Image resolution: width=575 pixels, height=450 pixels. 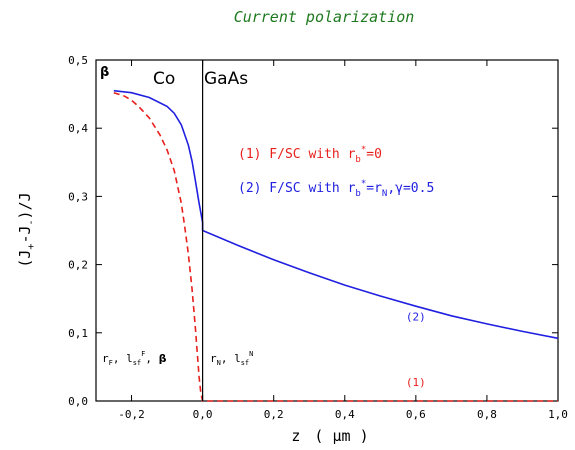 I want to click on curve-labels: (2) (1), so click(x=416, y=350).